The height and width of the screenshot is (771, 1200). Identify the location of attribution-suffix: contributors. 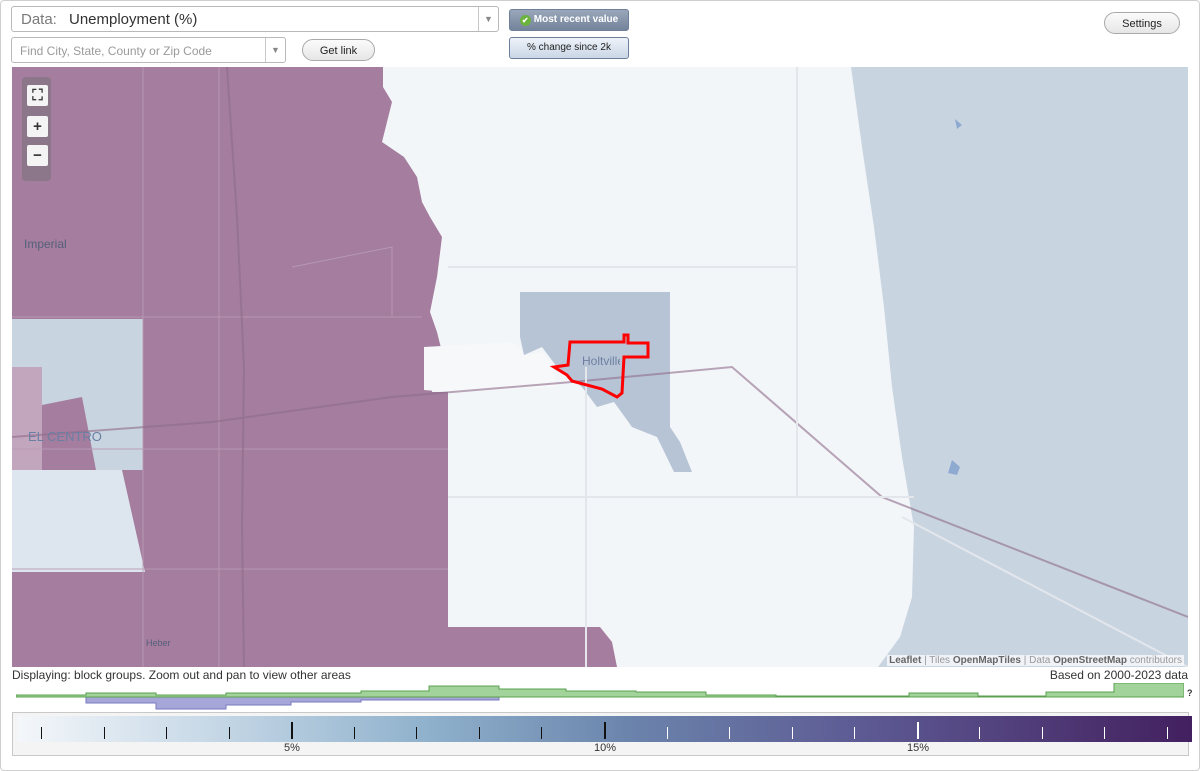
(1154, 660).